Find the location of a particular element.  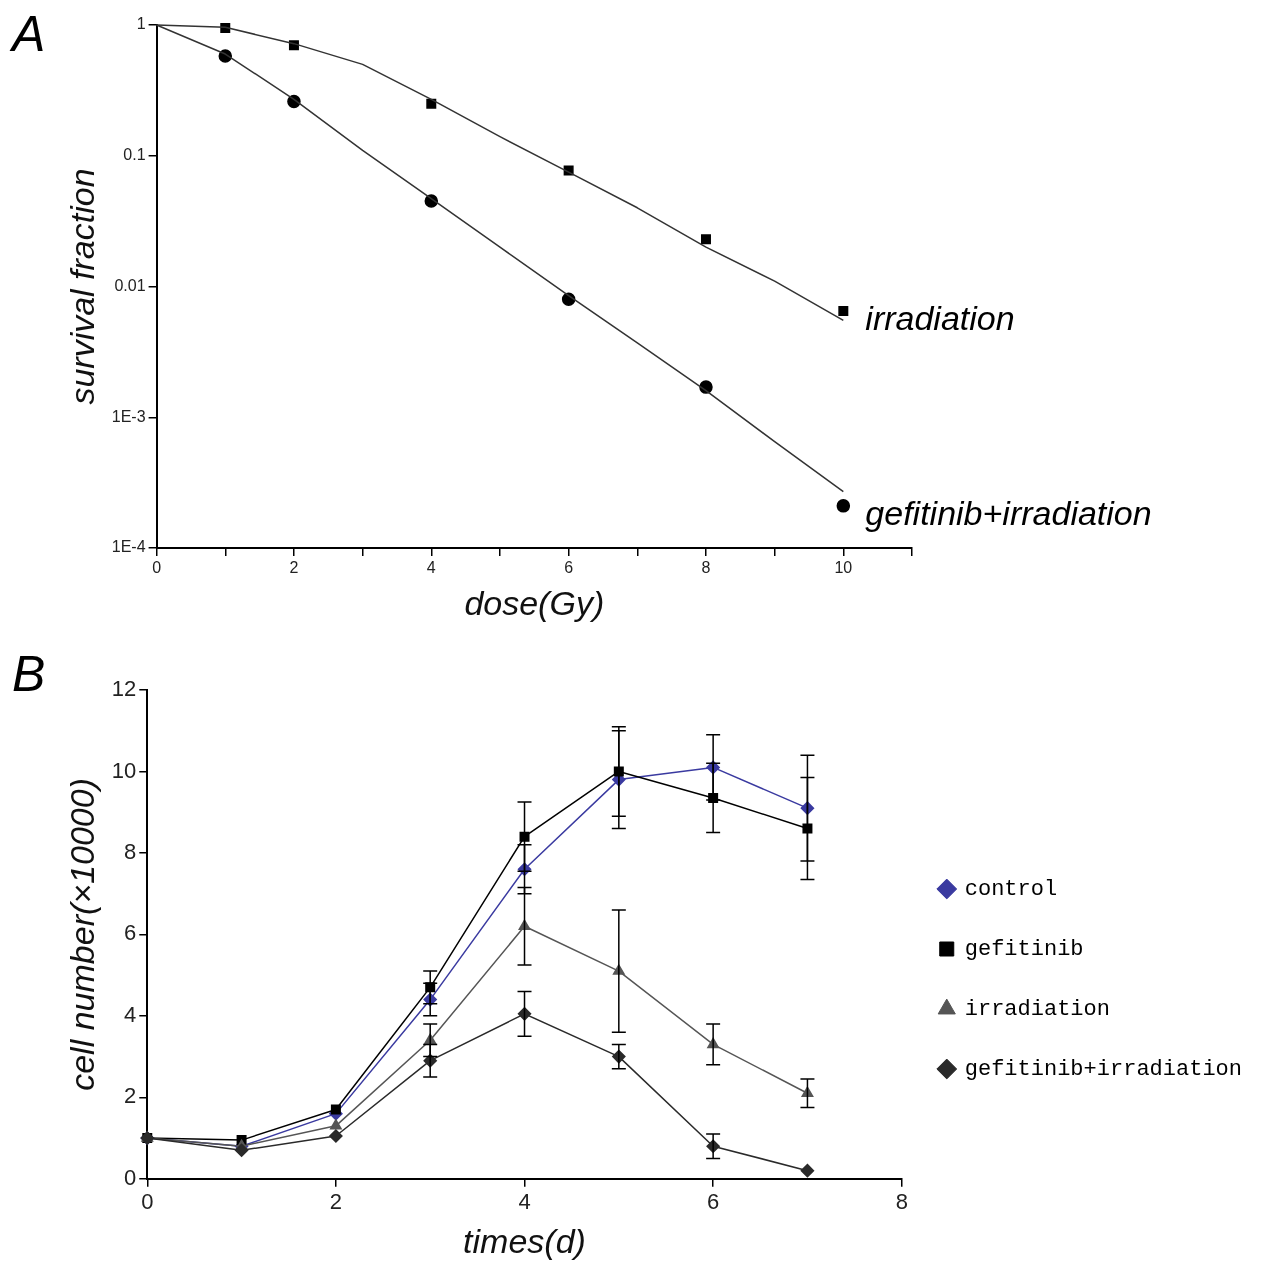

y-axis-title: cell number(×10000) is located at coordinates (81, 934).